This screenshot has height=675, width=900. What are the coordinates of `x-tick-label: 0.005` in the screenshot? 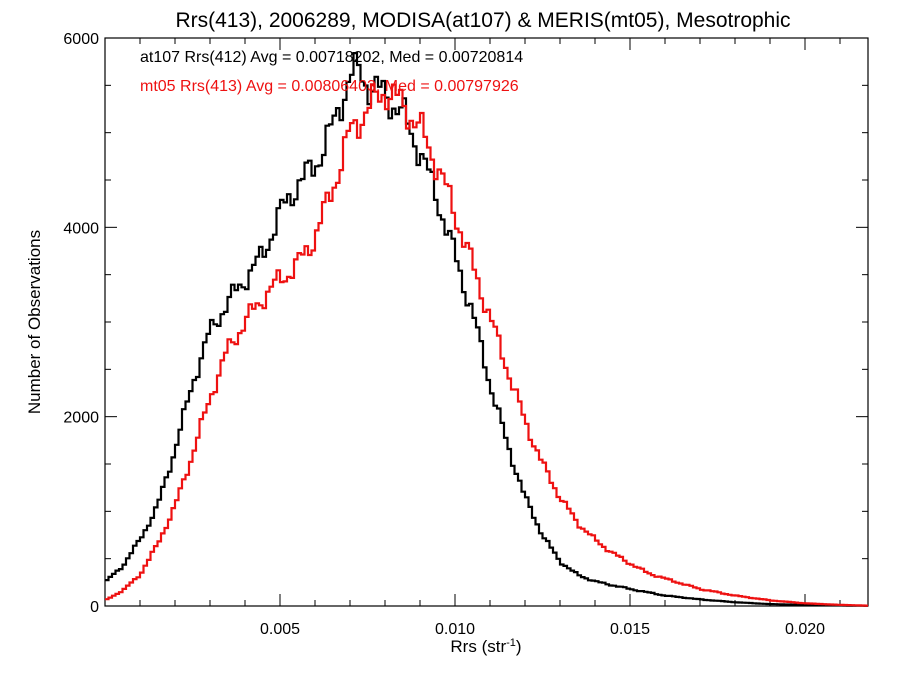 It's located at (280, 629).